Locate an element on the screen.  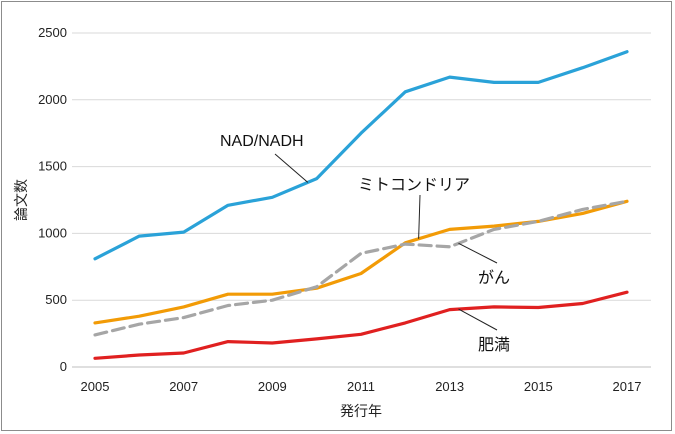
y-tick-label: 2500 is located at coordinates (52, 32).